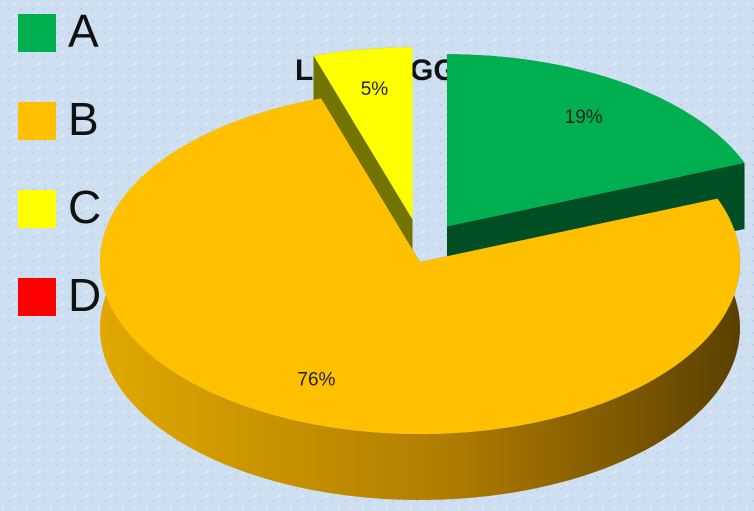 Image resolution: width=754 pixels, height=511 pixels. What do you see at coordinates (375, 89) in the screenshot?
I see `data-label: 5%` at bounding box center [375, 89].